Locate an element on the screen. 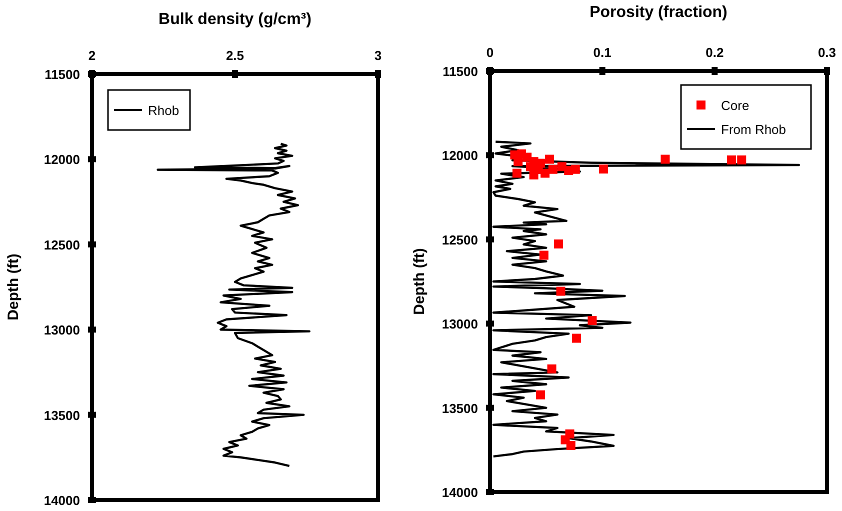 The height and width of the screenshot is (511, 842). x-tick-label: 3 is located at coordinates (378, 55).